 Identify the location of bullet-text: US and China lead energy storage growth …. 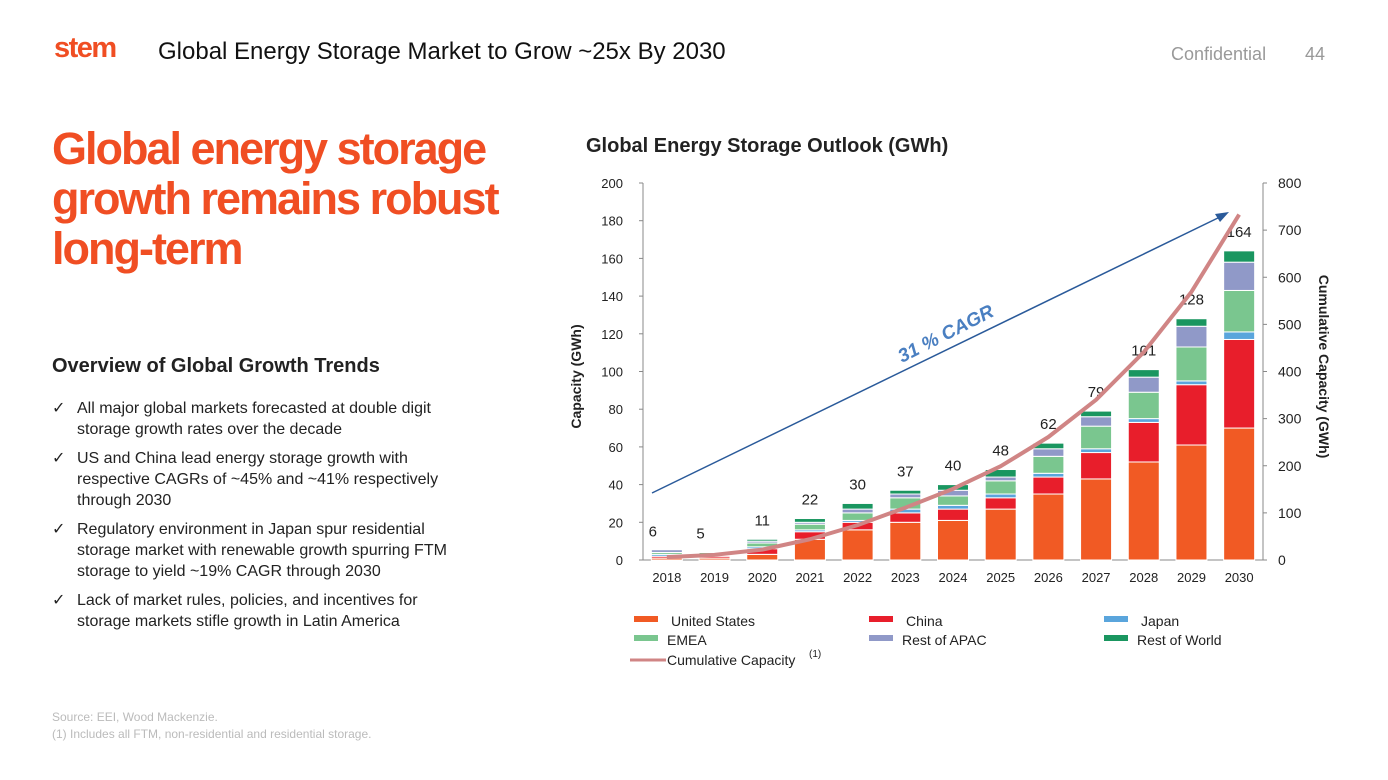
(258, 479).